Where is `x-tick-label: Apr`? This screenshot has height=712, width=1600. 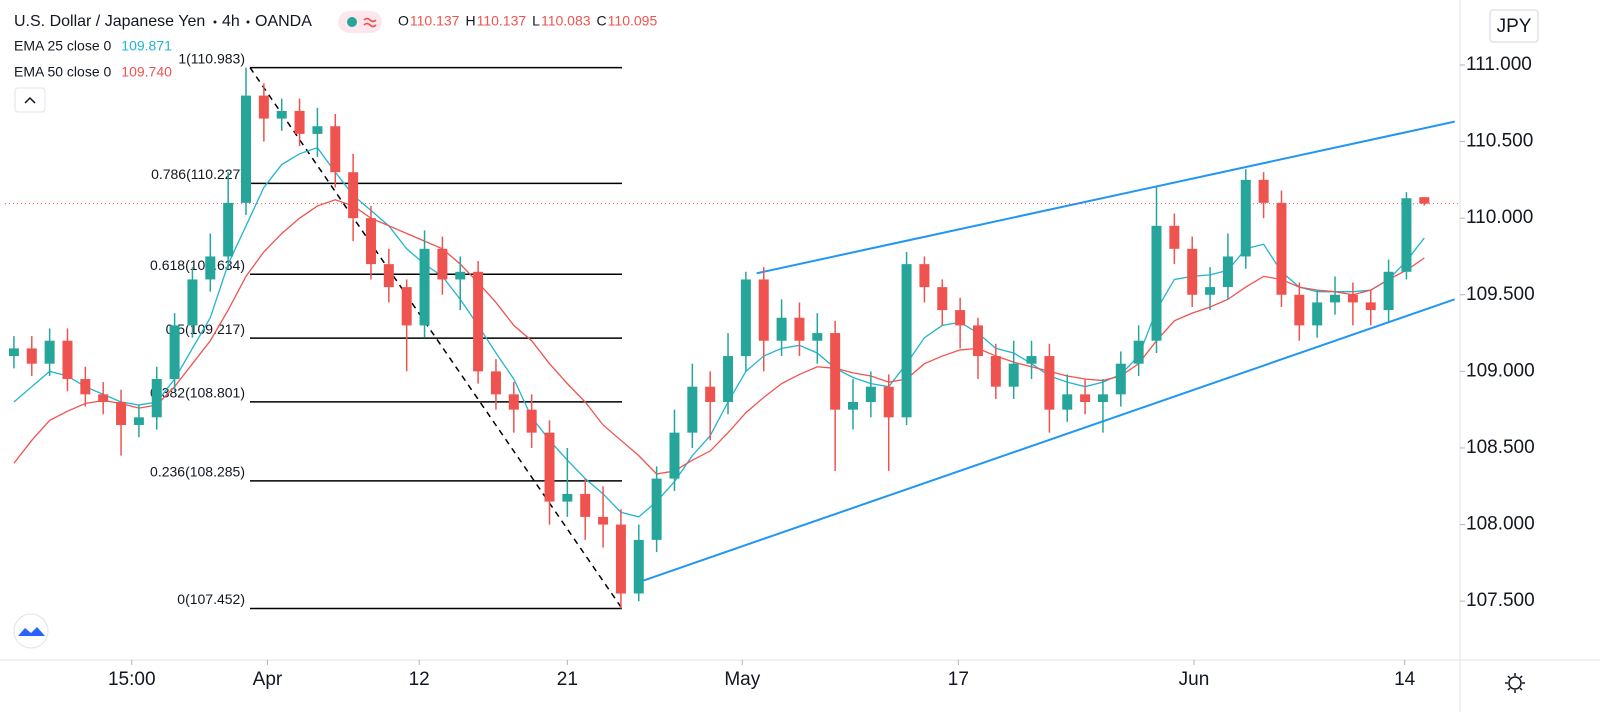
x-tick-label: Apr is located at coordinates (268, 679).